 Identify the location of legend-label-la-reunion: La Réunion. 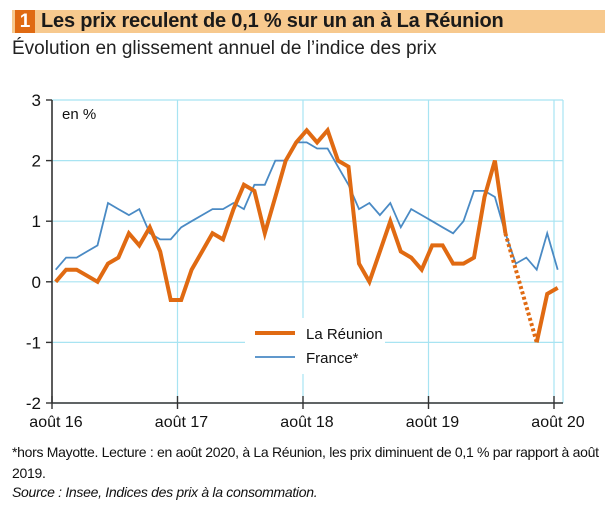
(344, 334).